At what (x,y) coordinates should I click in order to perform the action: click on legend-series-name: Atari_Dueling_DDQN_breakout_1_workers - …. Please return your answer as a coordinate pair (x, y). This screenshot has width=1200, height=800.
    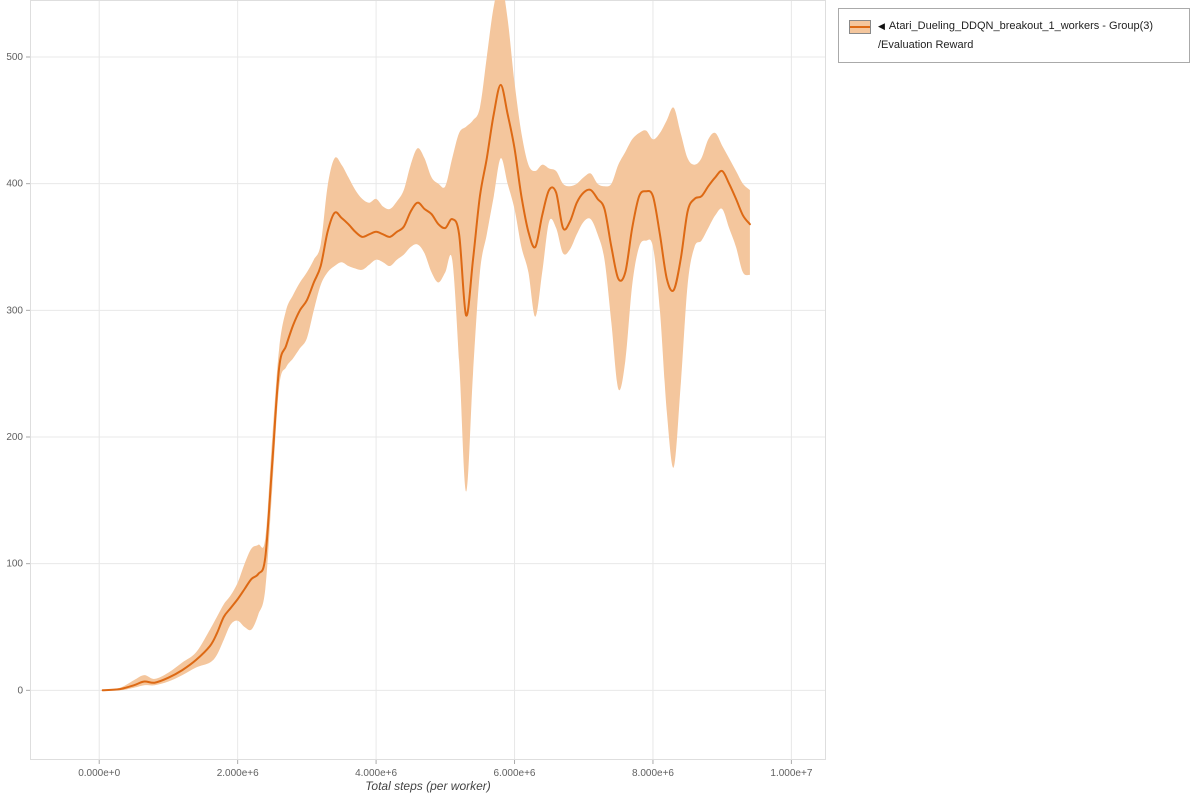
    Looking at the image, I should click on (1021, 26).